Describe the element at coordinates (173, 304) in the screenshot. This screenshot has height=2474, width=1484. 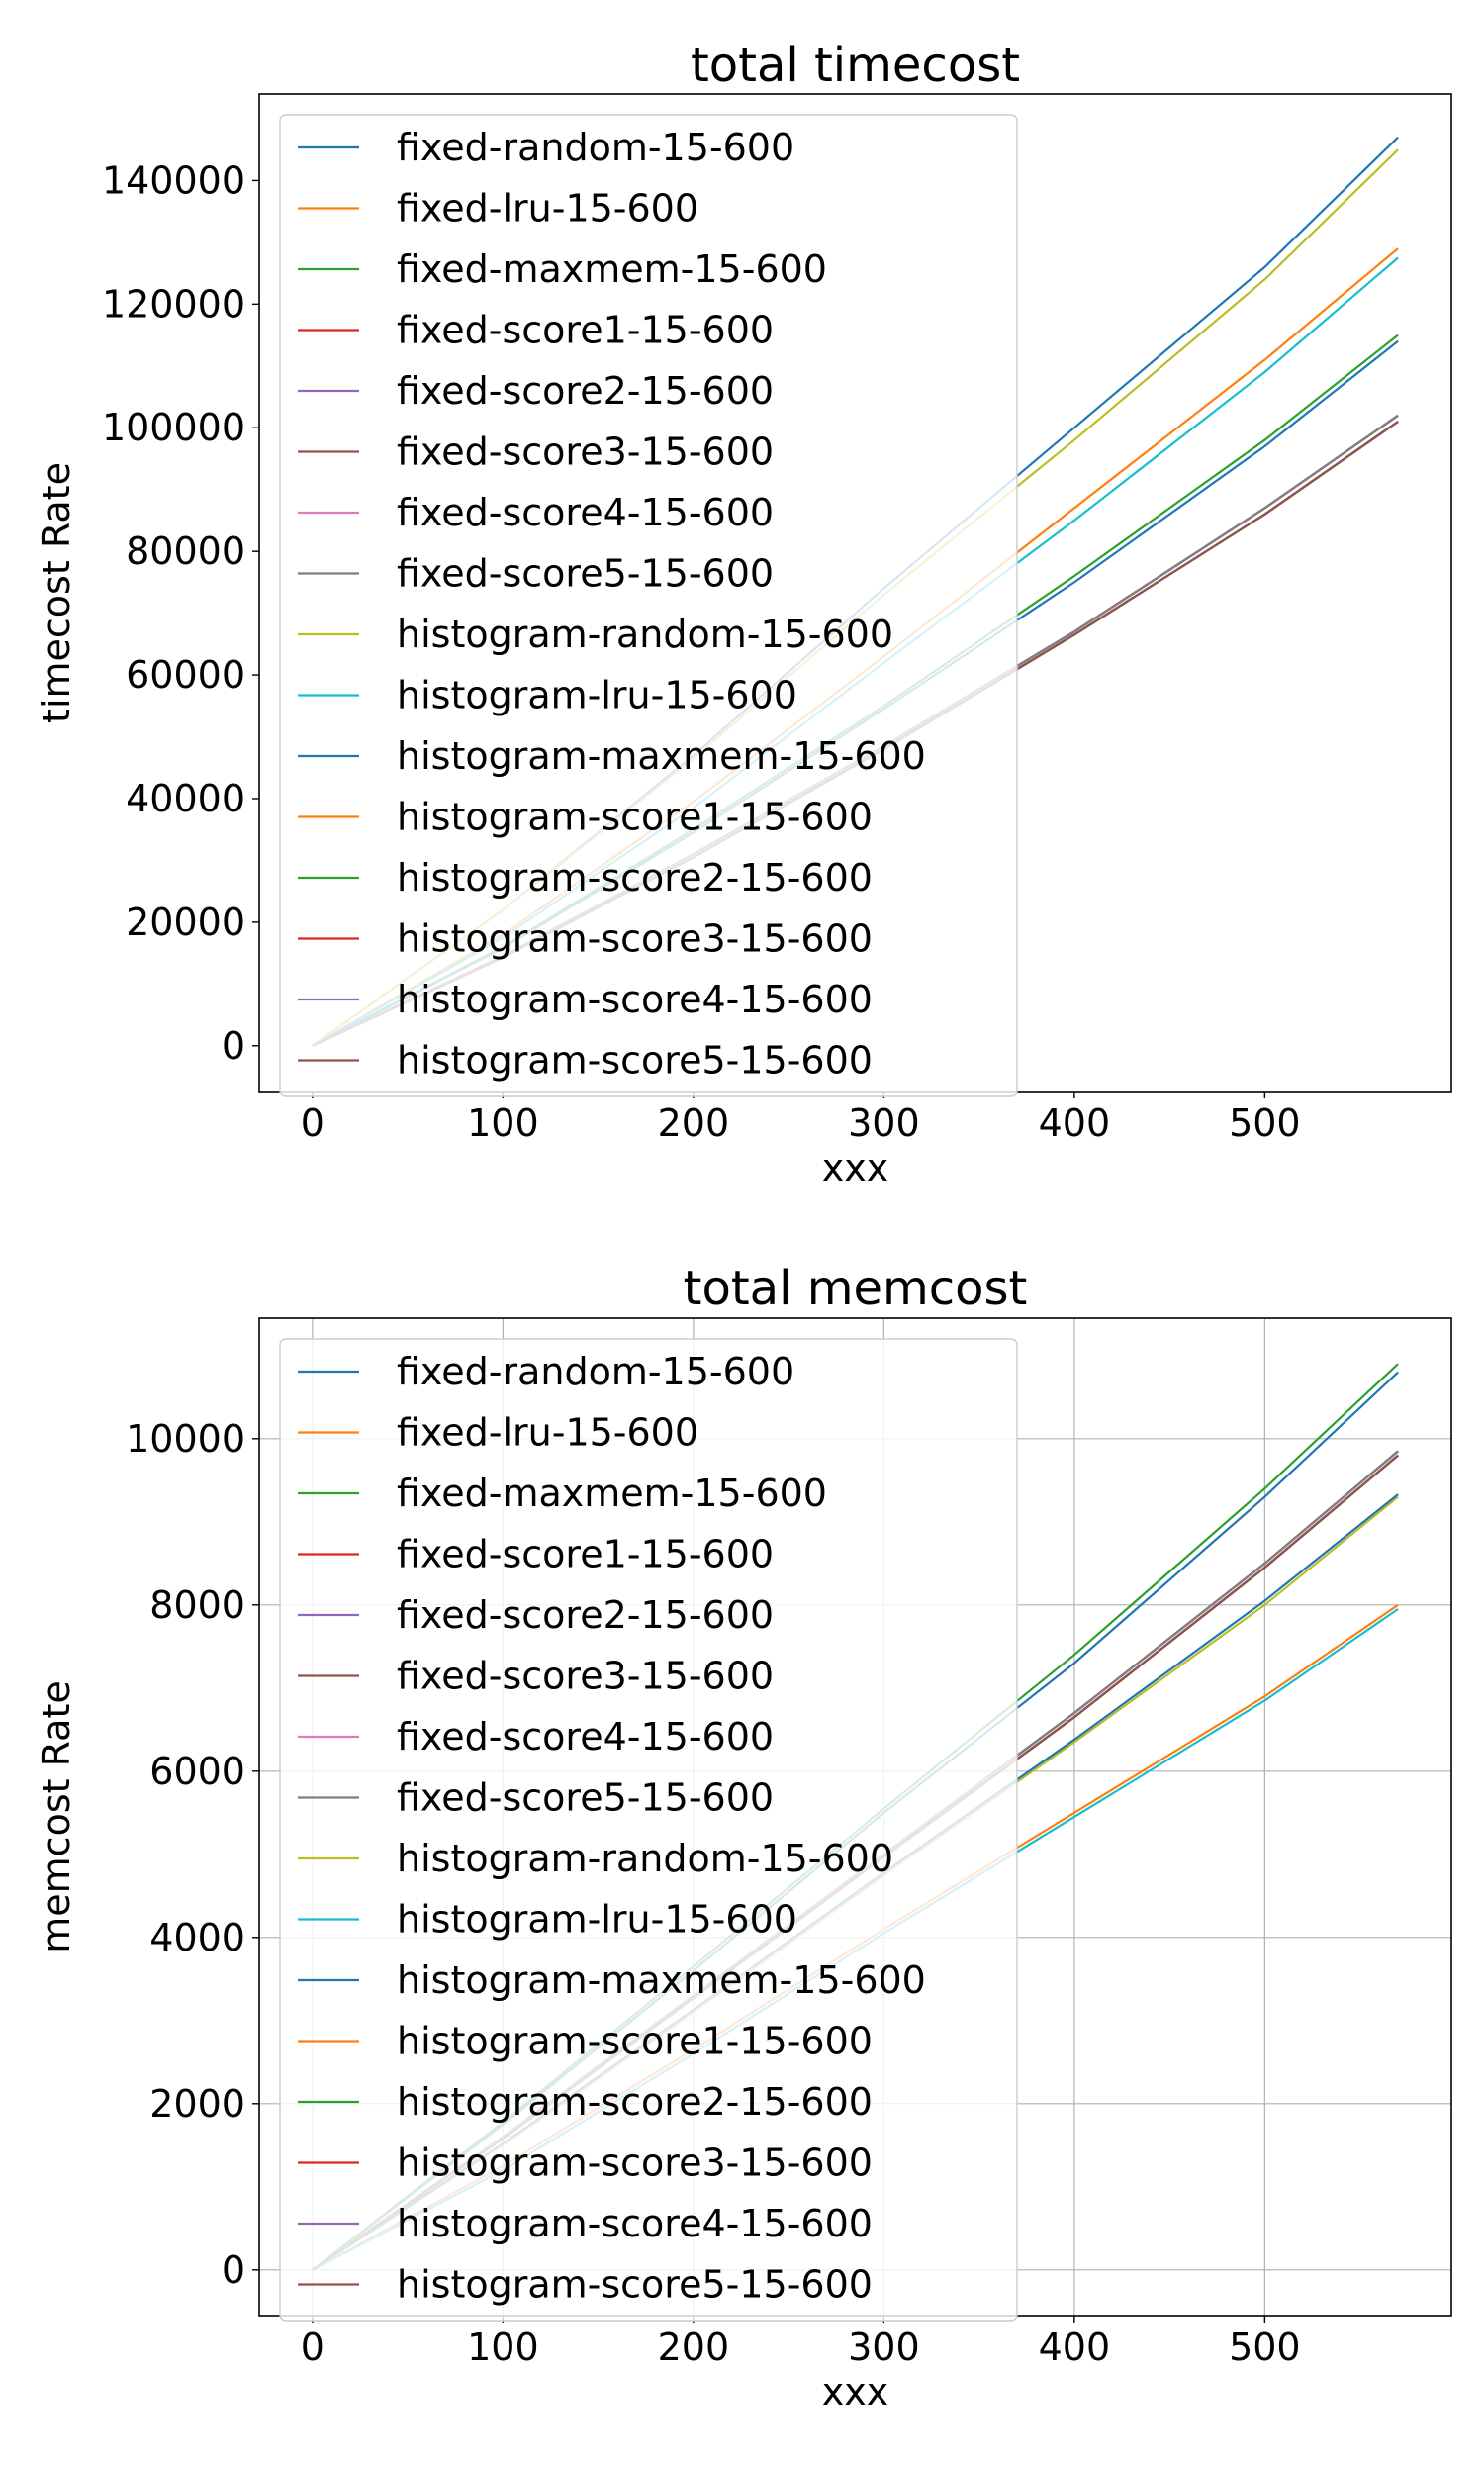
I see `y-tick-label: 120000` at that location.